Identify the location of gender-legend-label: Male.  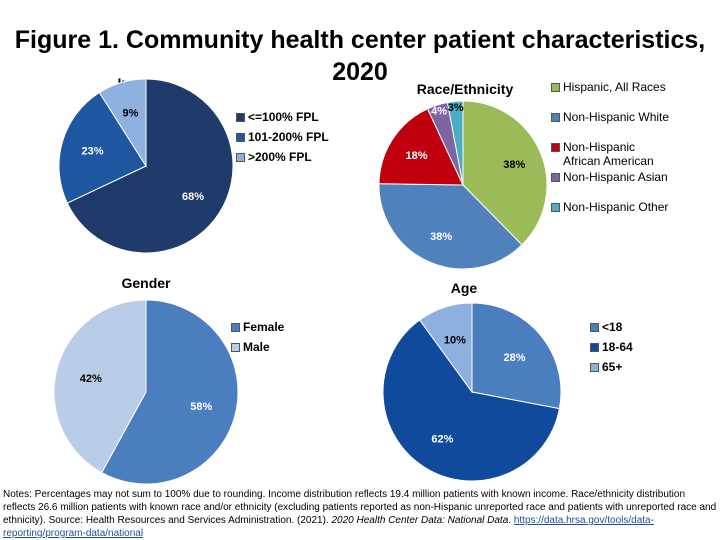
(256, 347).